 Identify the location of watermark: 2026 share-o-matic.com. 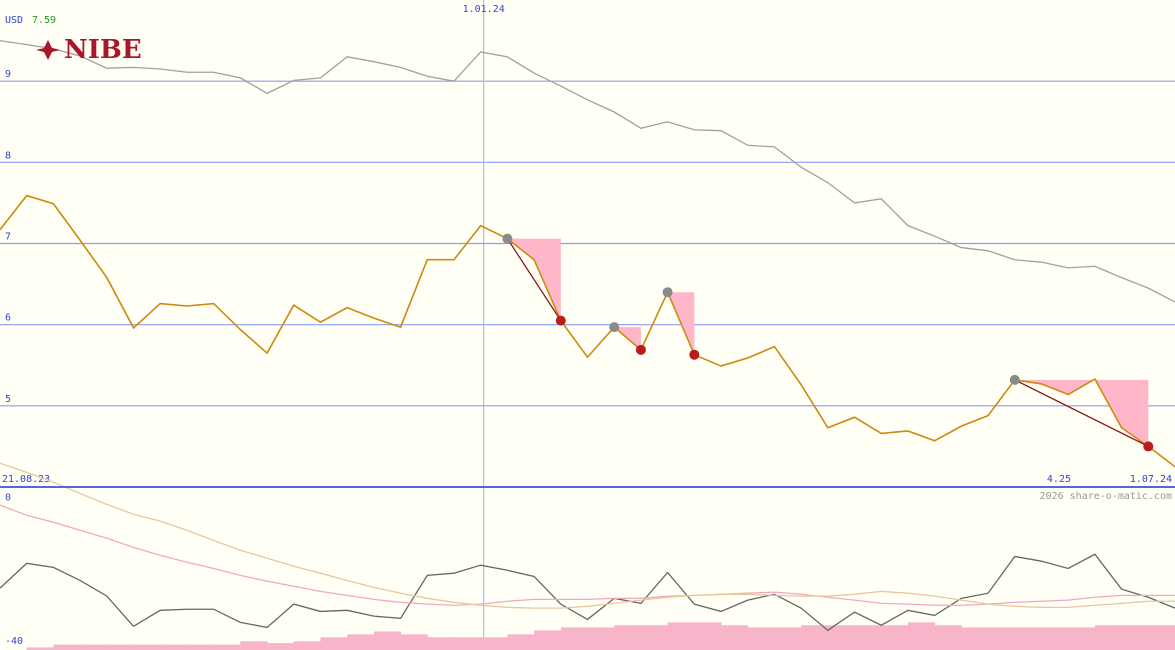
(1106, 496).